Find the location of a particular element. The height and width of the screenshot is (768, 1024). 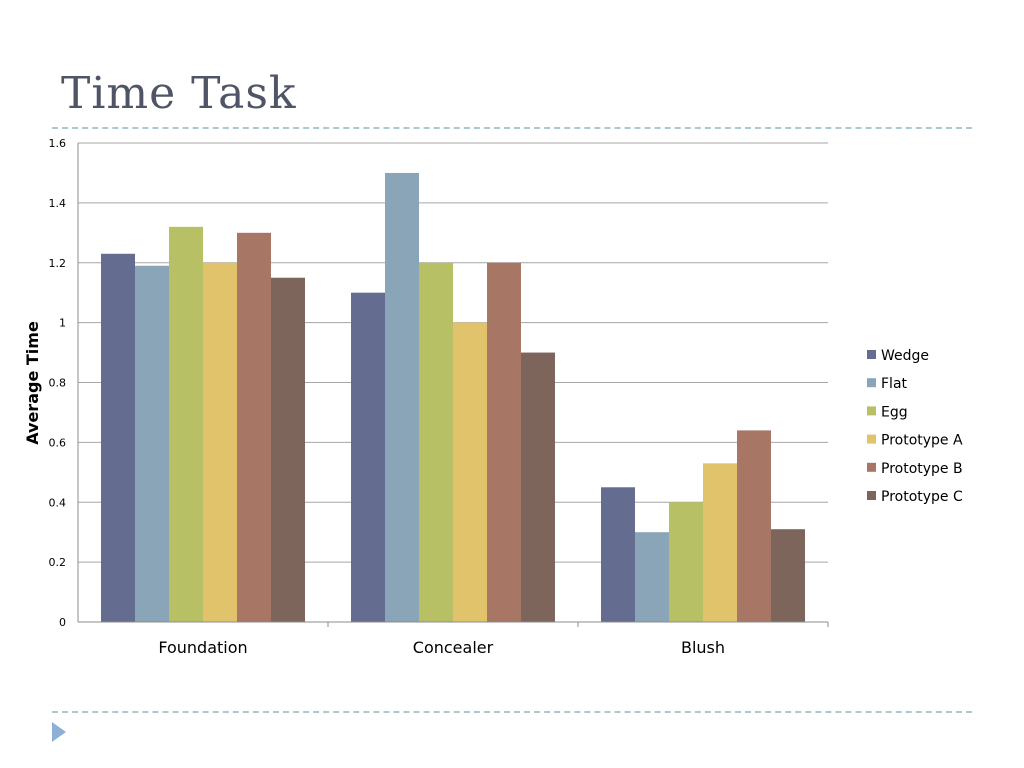

bar-prototype-b-blush is located at coordinates (754, 526).